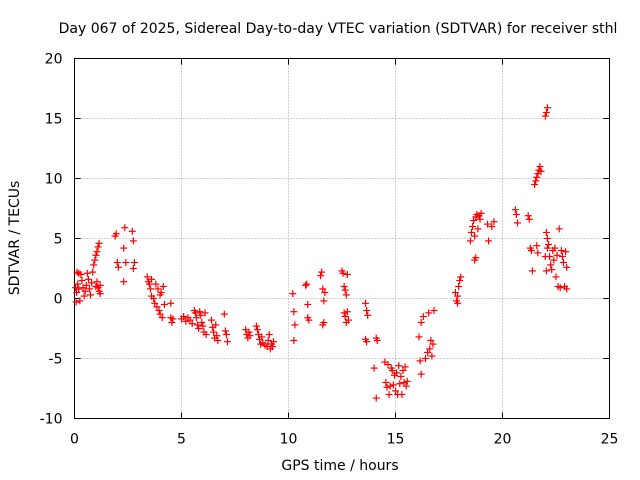  I want to click on y-axis-label: SDTVAR / TECUs, so click(15, 238).